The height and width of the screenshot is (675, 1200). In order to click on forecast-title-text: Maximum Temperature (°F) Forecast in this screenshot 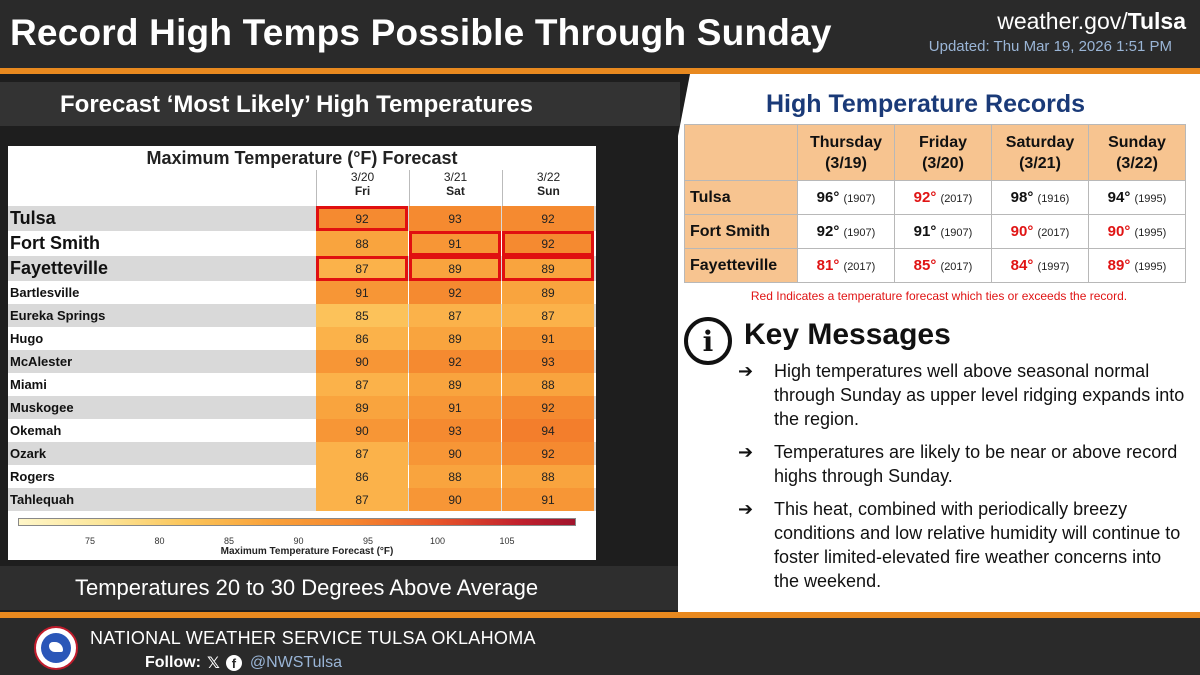, I will do `click(302, 158)`.